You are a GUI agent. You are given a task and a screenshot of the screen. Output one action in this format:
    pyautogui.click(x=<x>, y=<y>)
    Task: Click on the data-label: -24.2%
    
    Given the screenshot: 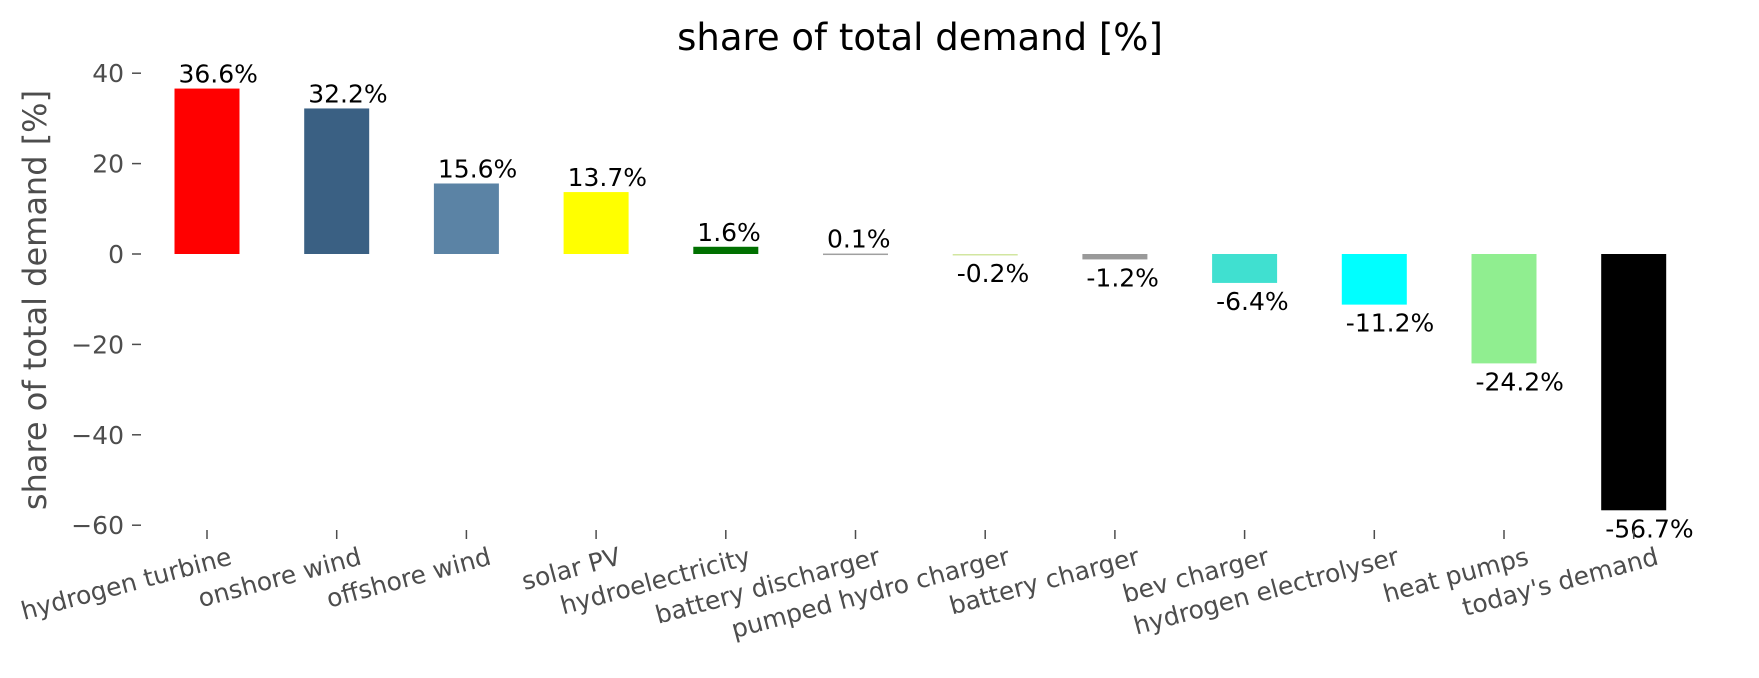 What is the action you would take?
    pyautogui.click(x=1520, y=381)
    